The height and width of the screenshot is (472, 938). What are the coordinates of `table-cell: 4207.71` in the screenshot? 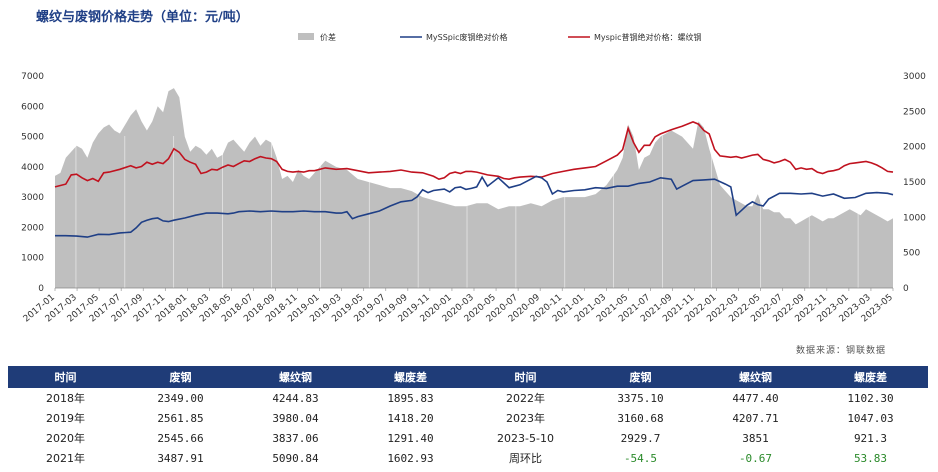 It's located at (755, 418).